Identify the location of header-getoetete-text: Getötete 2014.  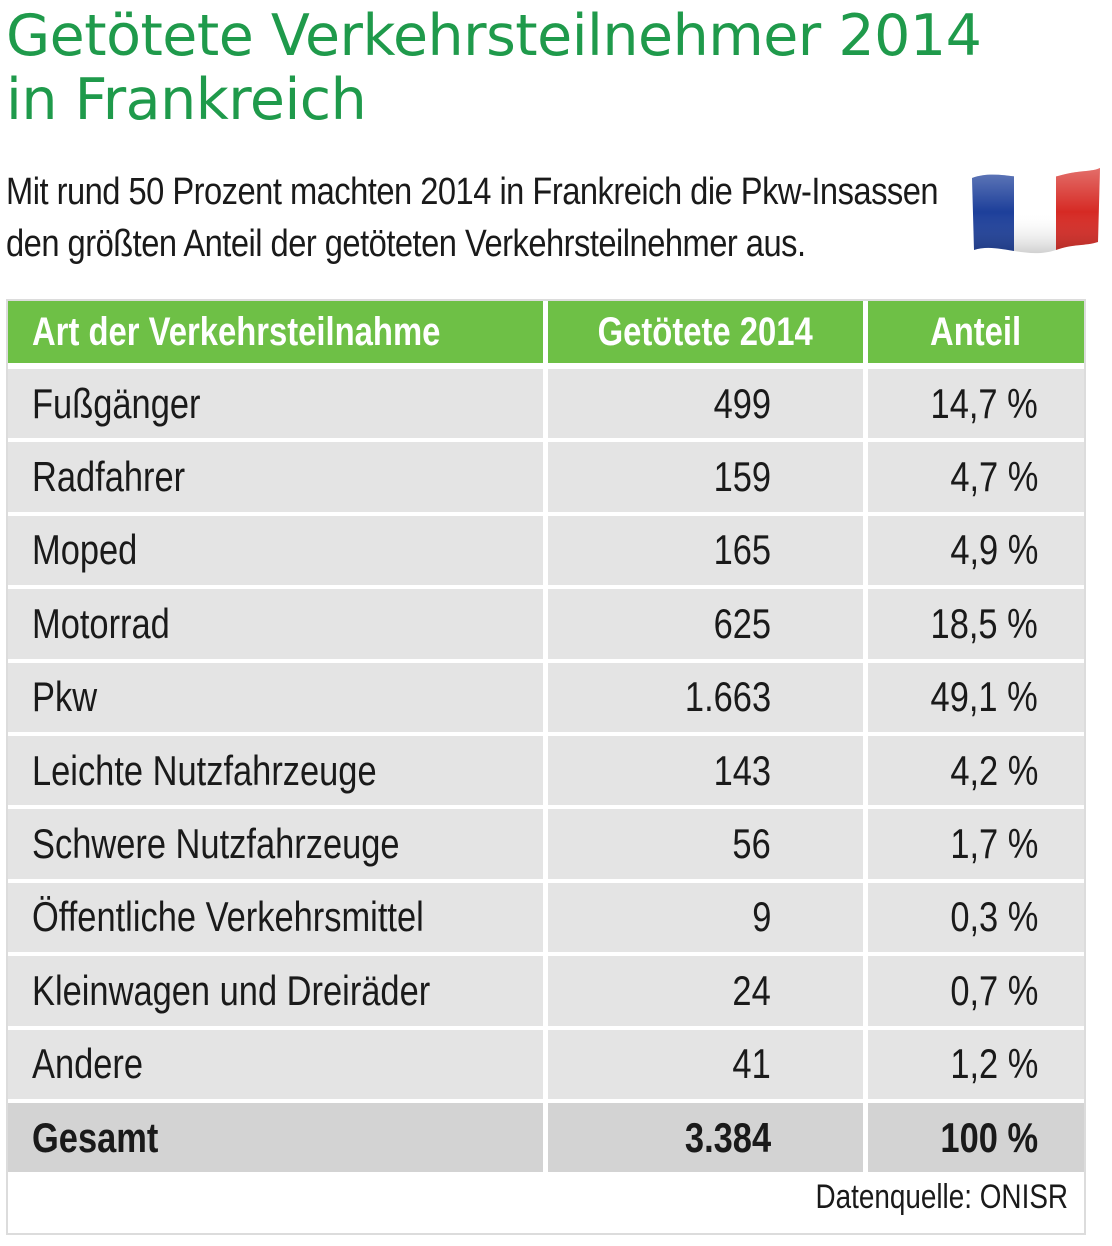
(705, 331).